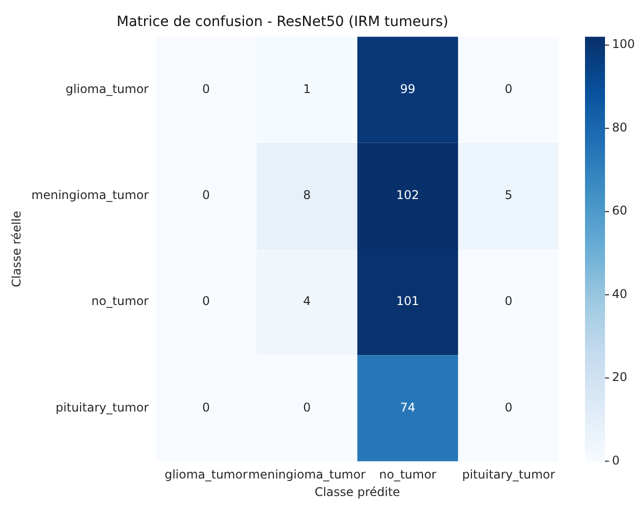 The height and width of the screenshot is (506, 641). Describe the element at coordinates (407, 475) in the screenshot. I see `x-tick-label: no_tumor` at that location.